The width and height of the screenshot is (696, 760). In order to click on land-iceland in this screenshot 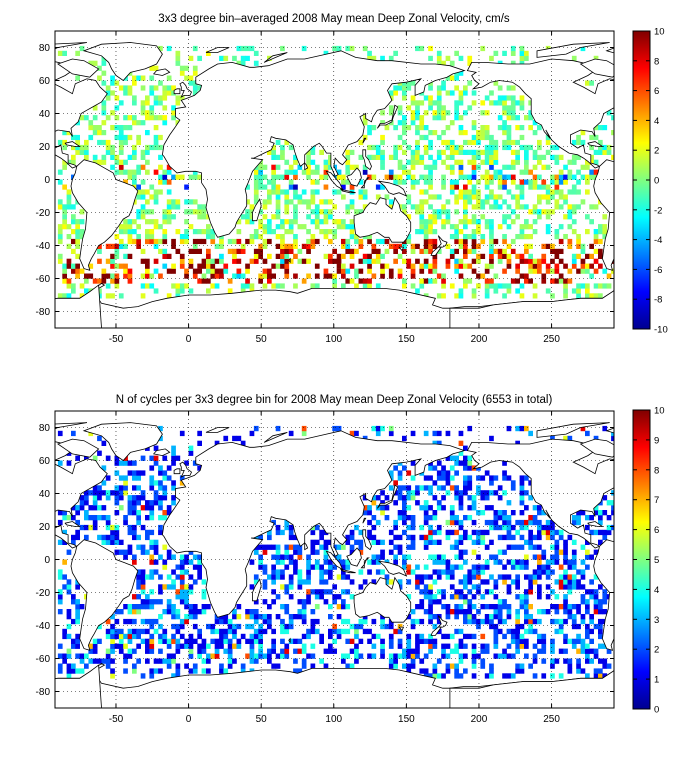, I will do `click(161, 72)`.